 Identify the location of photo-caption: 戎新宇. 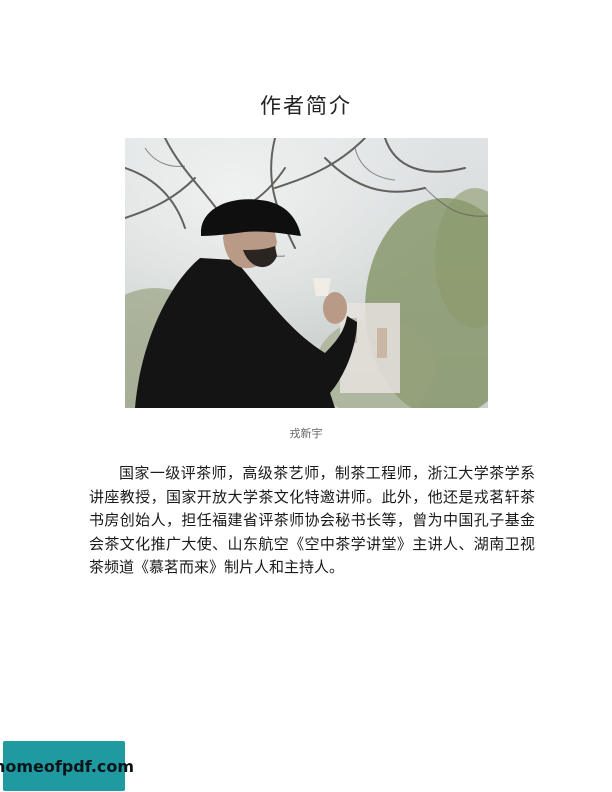
(306, 433).